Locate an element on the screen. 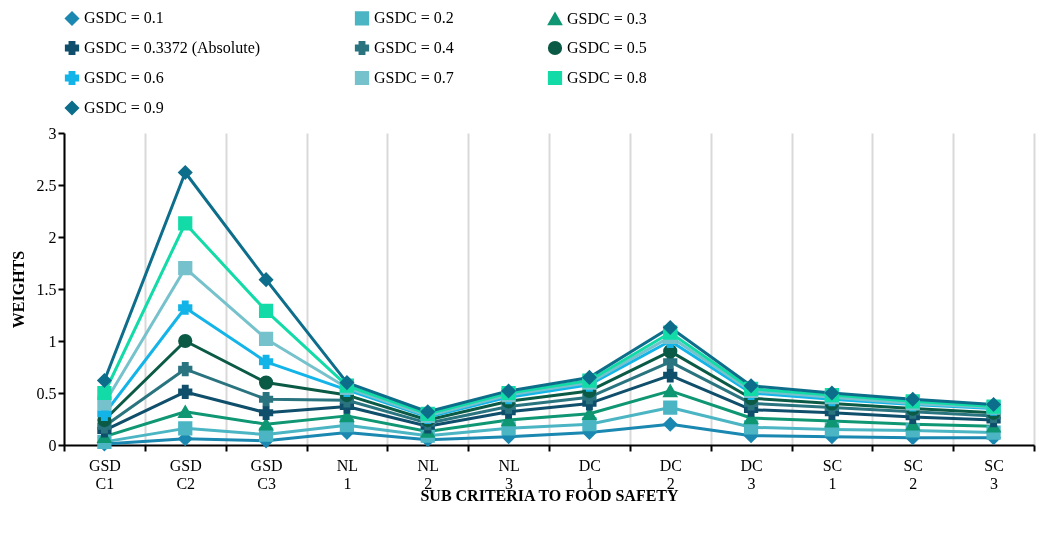  legend-label: GSDC = 0.9 is located at coordinates (124, 107).